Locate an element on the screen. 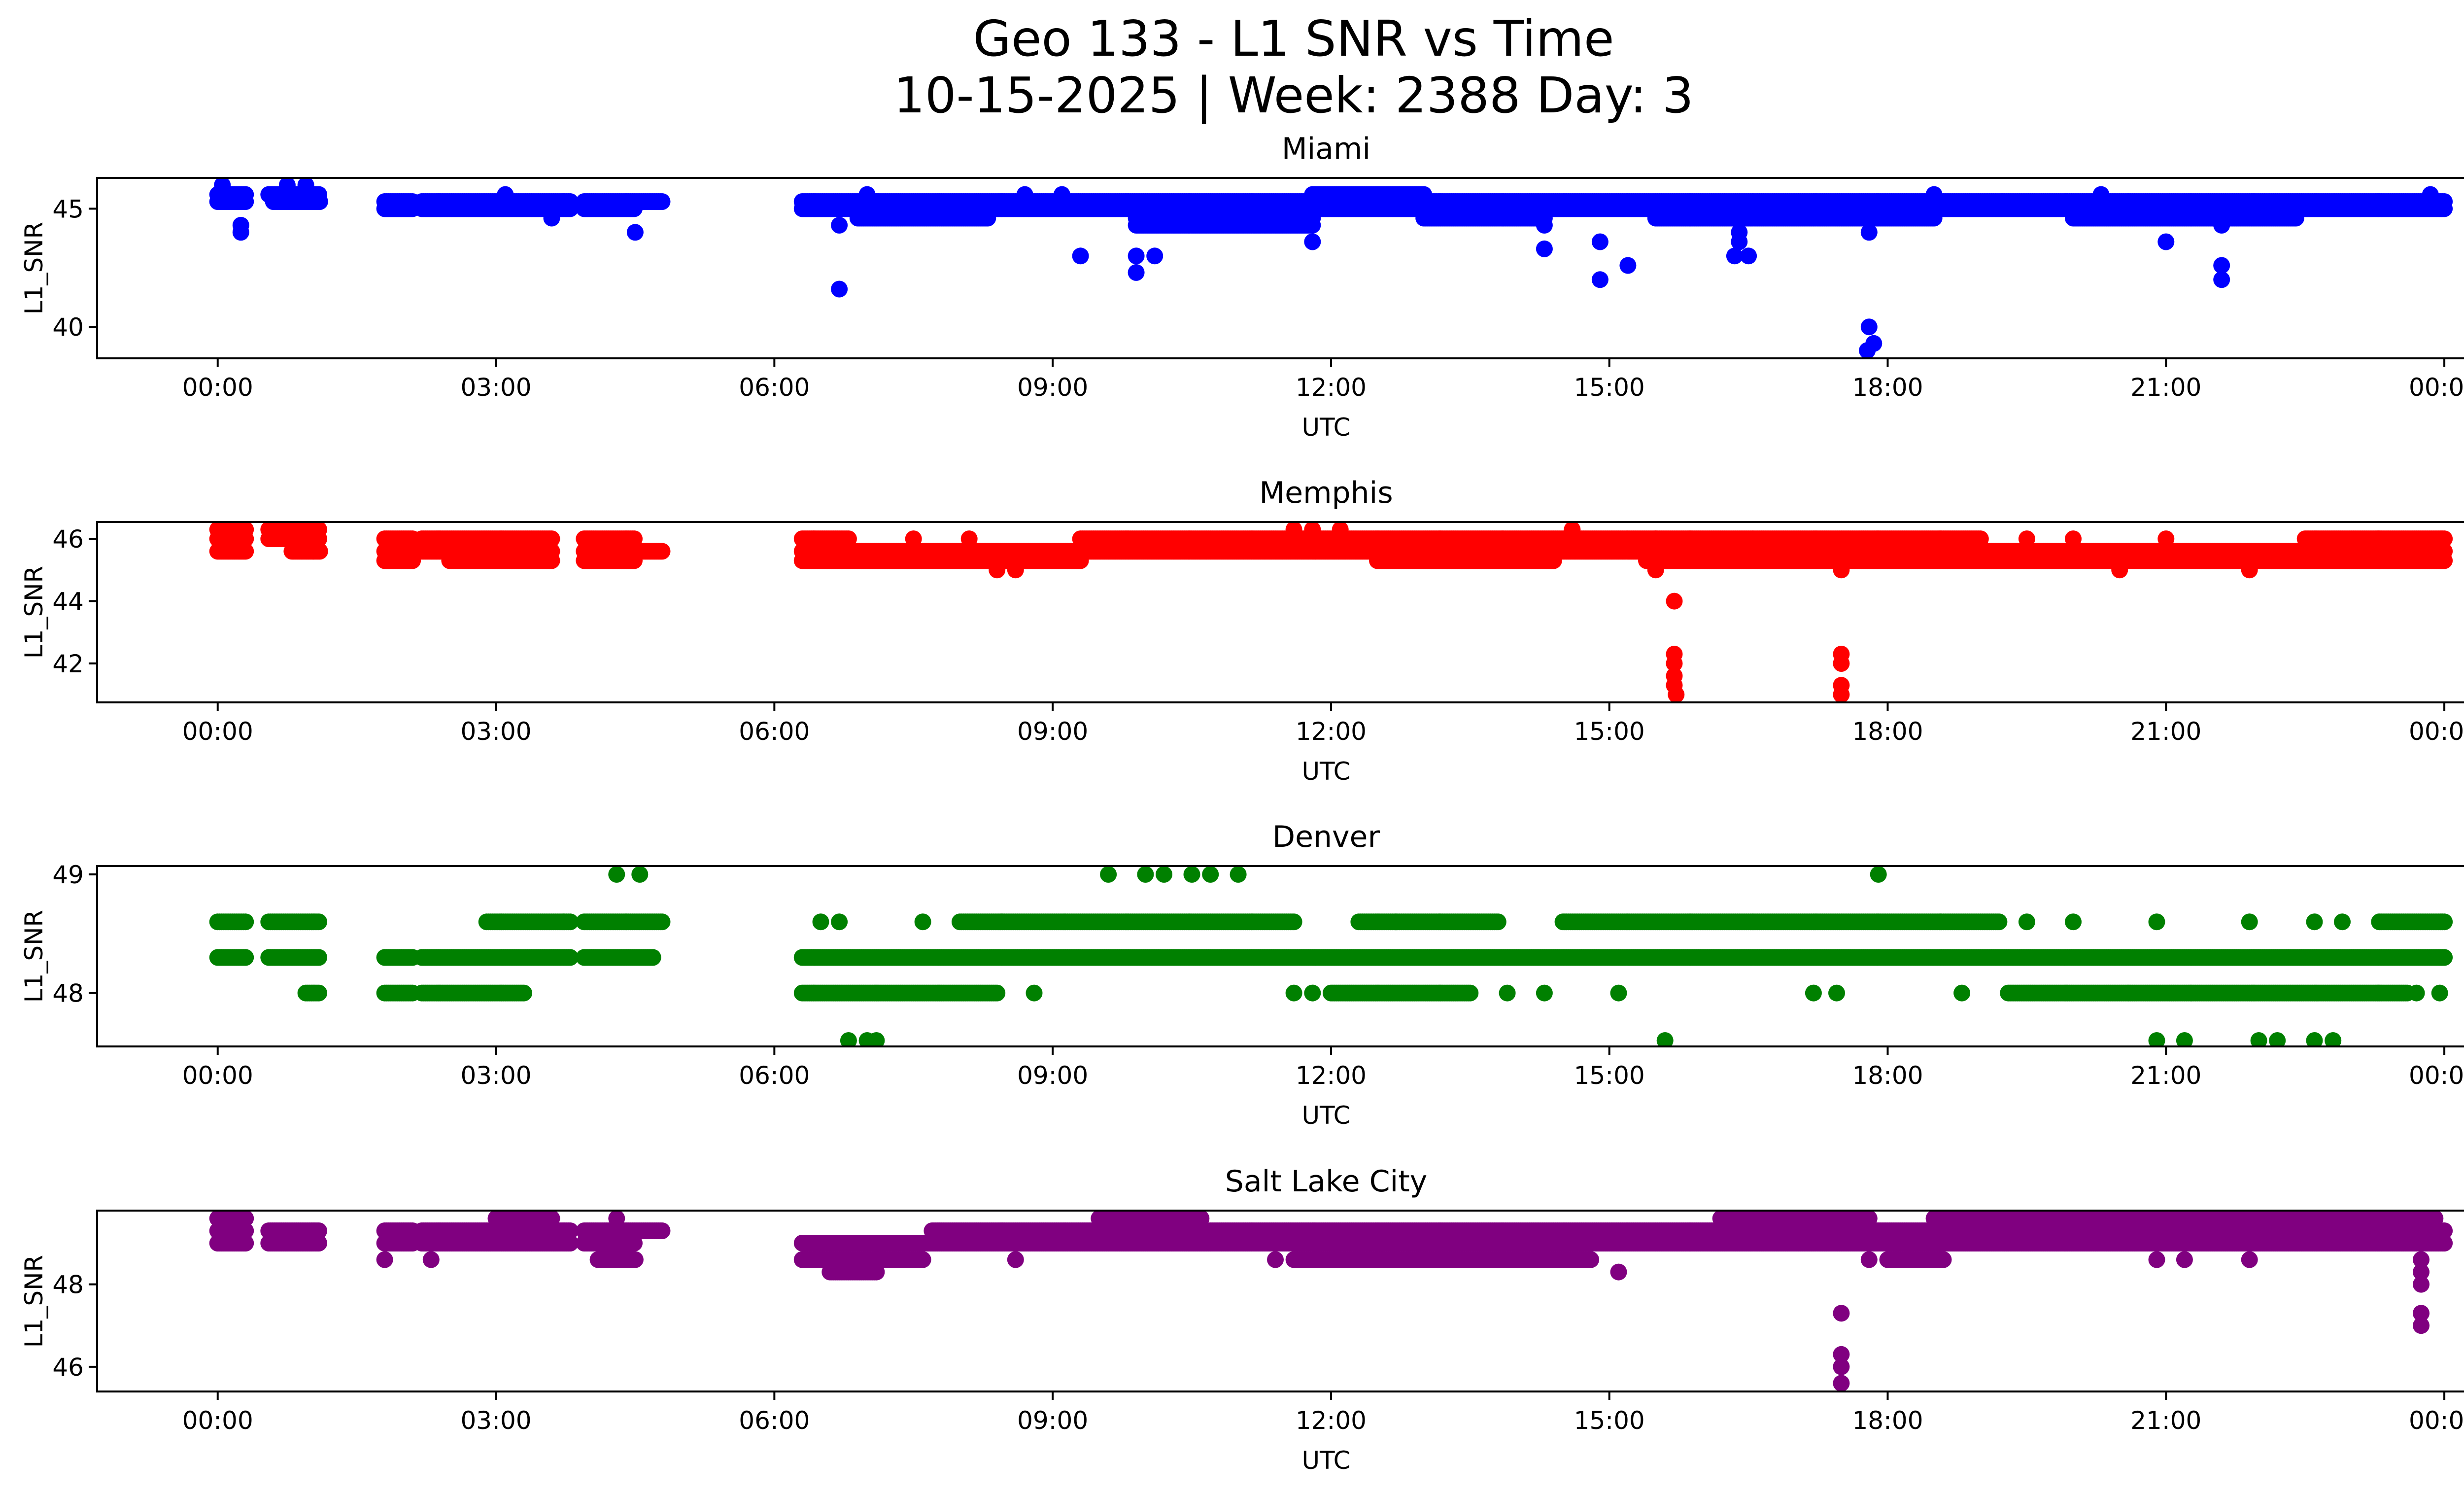 The image size is (2464, 1495). x-tick-label: 18:00 is located at coordinates (1887, 387).